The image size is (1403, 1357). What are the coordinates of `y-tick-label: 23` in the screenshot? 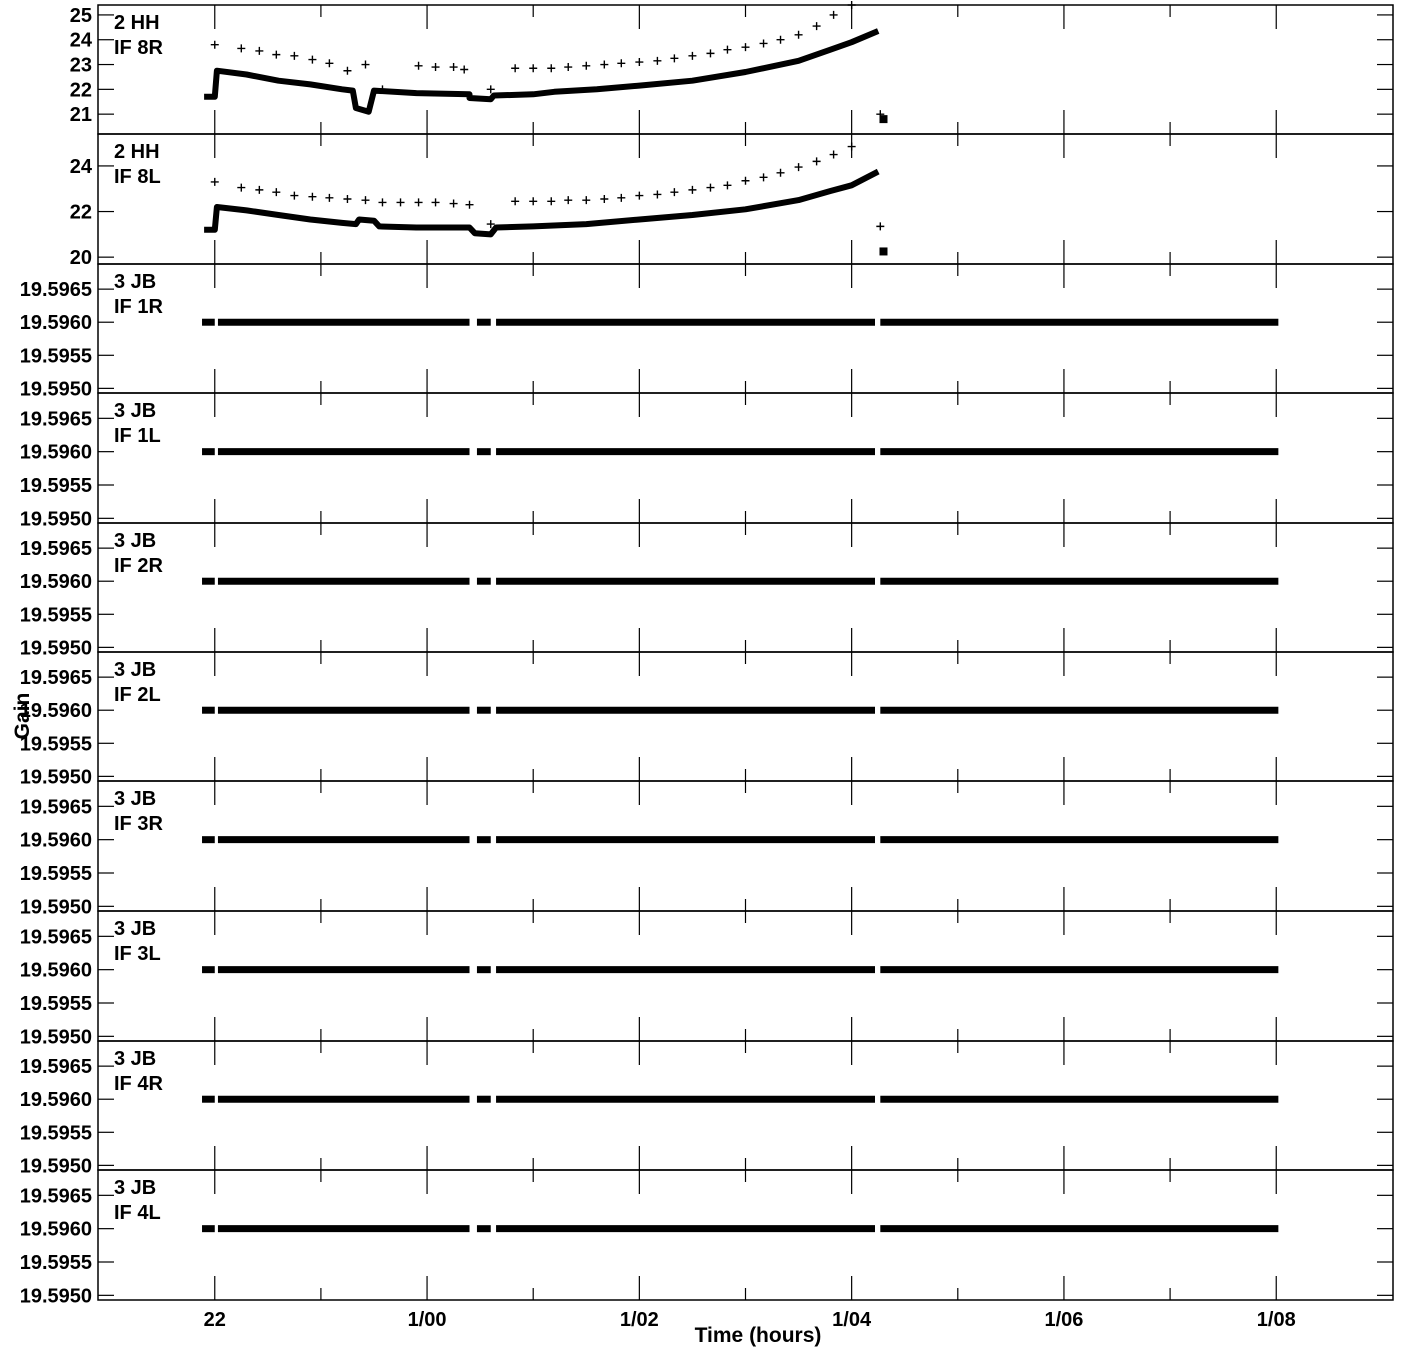 It's located at (81, 66).